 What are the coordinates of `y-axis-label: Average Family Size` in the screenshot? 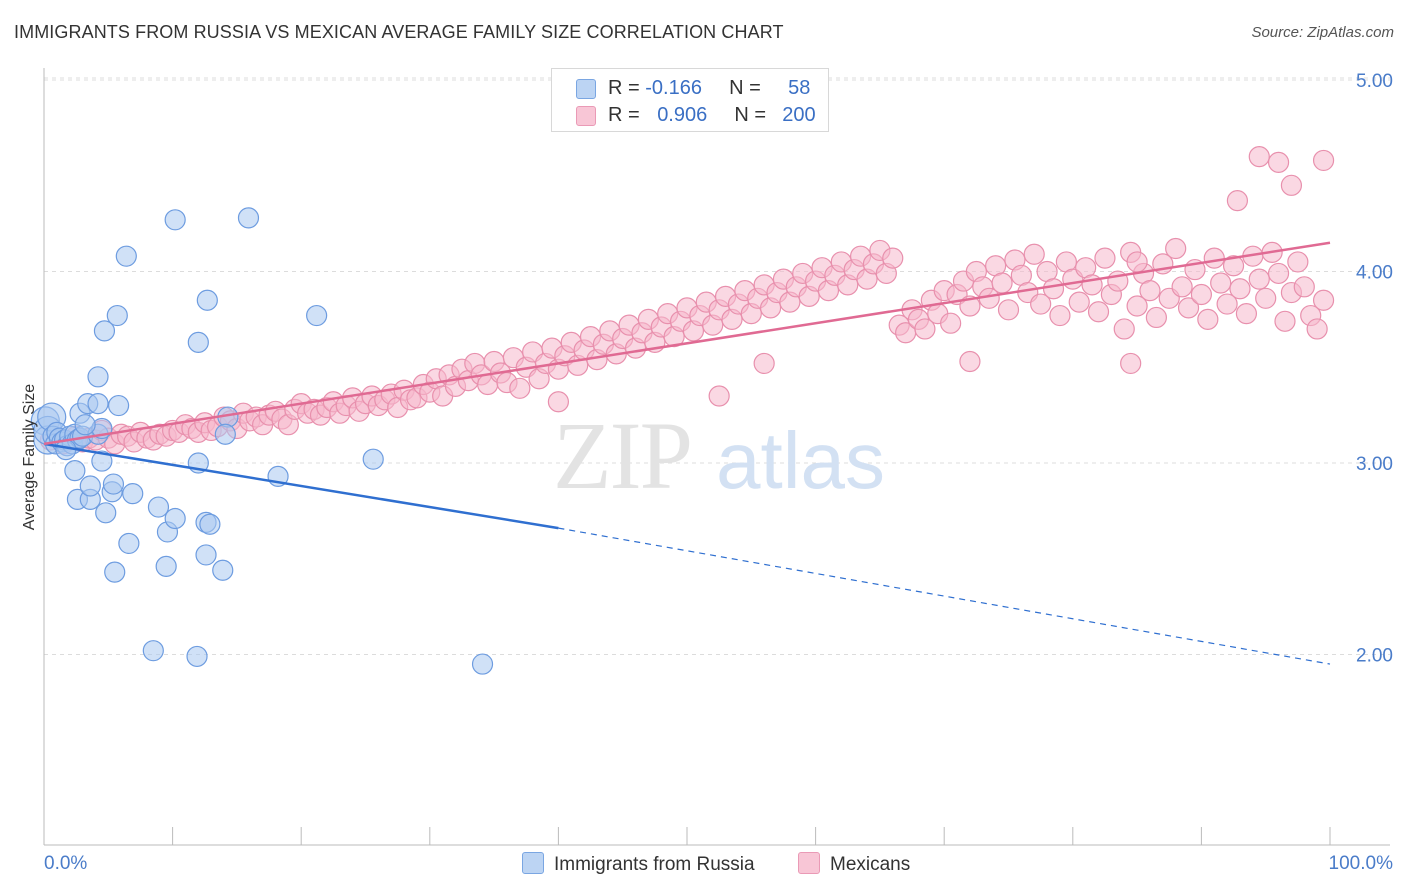 It's located at (29, 457).